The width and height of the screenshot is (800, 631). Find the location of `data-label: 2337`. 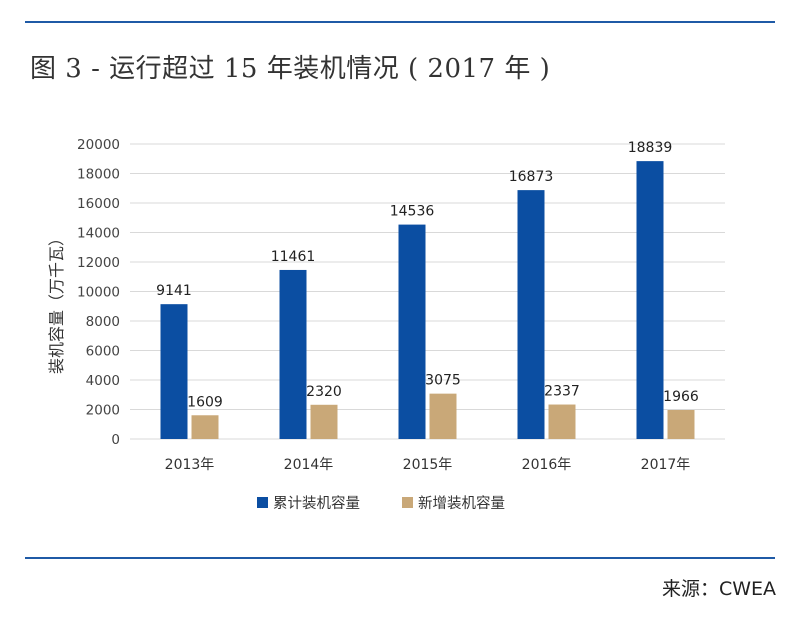

data-label: 2337 is located at coordinates (562, 392).